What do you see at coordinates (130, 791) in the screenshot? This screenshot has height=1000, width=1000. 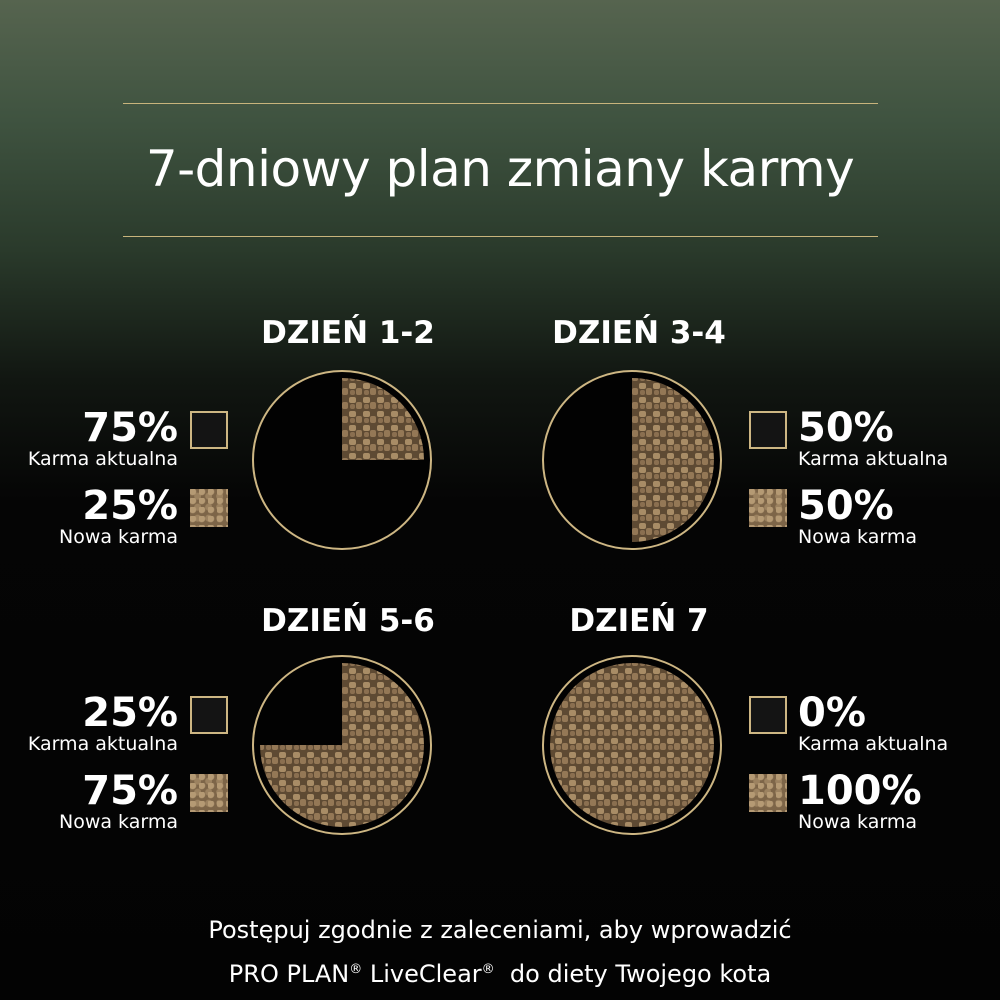 I see `new-pct: 75%` at bounding box center [130, 791].